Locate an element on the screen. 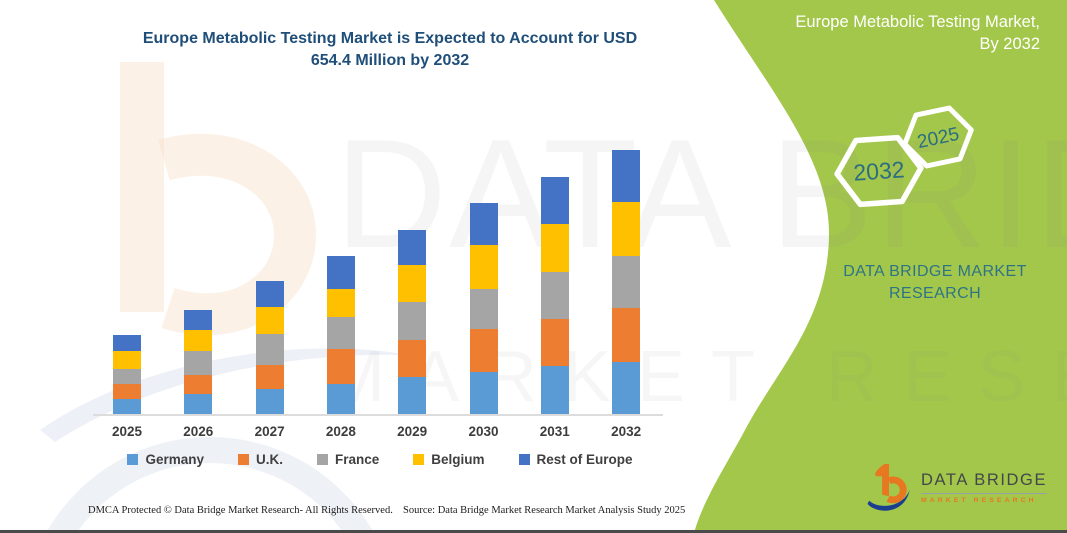 The image size is (1067, 533). logo-title: DATA BRIDGE is located at coordinates (984, 482).